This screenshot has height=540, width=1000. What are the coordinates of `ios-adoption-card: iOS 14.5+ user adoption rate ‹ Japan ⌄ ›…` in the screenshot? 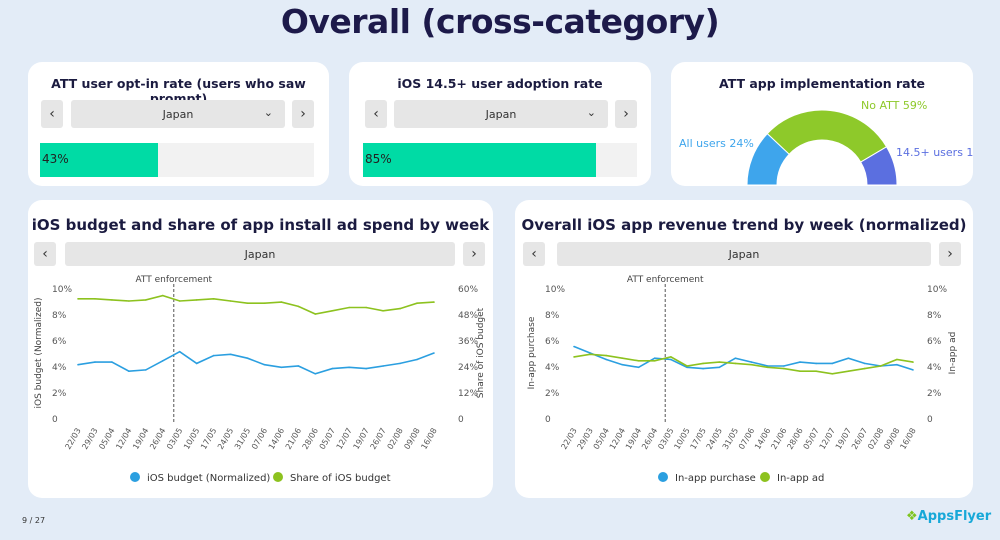 It's located at (500, 124).